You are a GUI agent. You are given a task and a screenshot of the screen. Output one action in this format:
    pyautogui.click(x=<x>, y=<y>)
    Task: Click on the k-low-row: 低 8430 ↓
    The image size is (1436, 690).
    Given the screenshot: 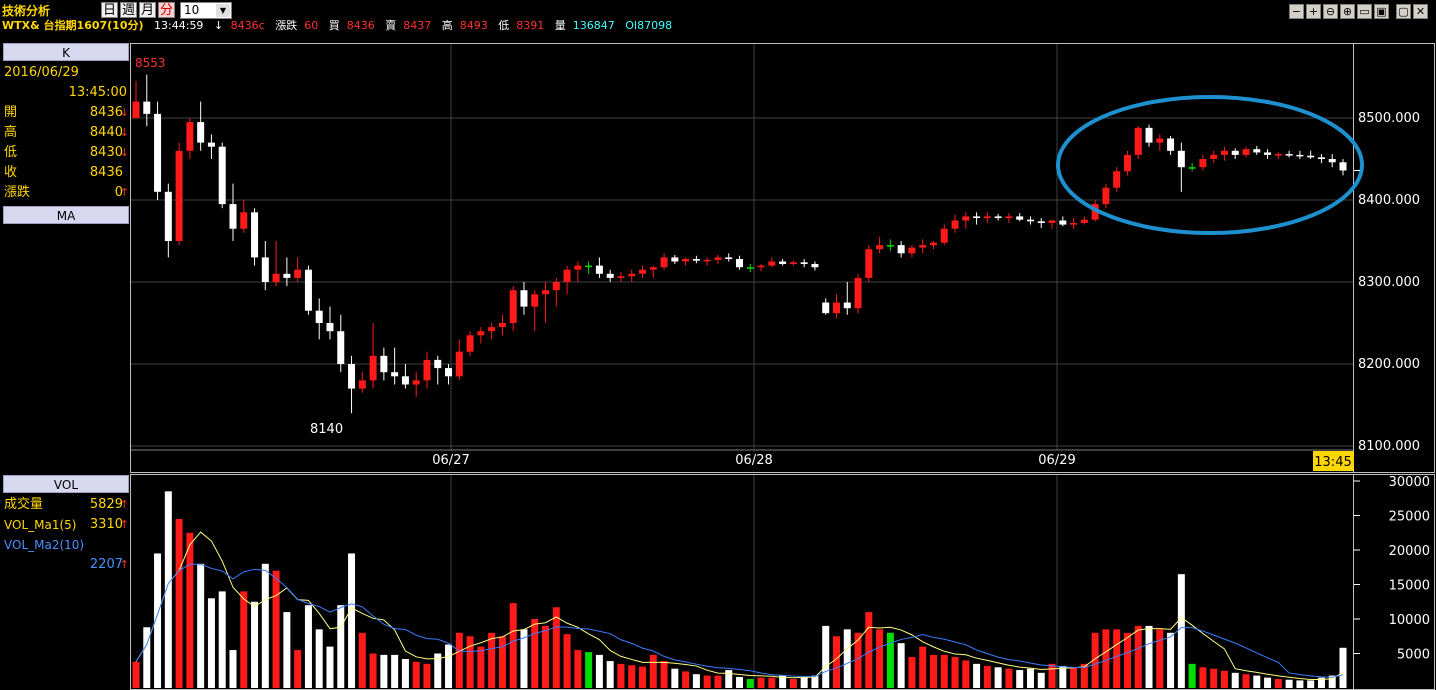 What is the action you would take?
    pyautogui.click(x=66, y=153)
    